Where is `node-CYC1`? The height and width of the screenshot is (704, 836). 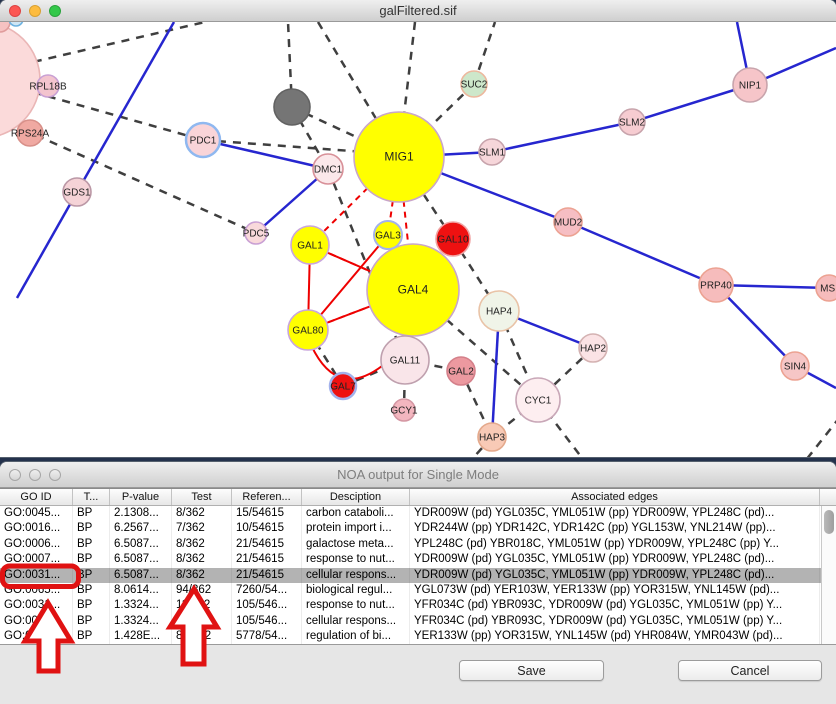
node-CYC1 is located at coordinates (538, 400).